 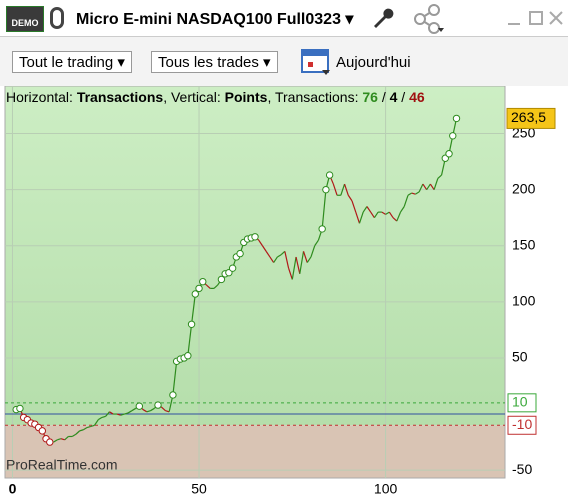 What do you see at coordinates (62, 465) in the screenshot?
I see `watermark: ProRealTime.com` at bounding box center [62, 465].